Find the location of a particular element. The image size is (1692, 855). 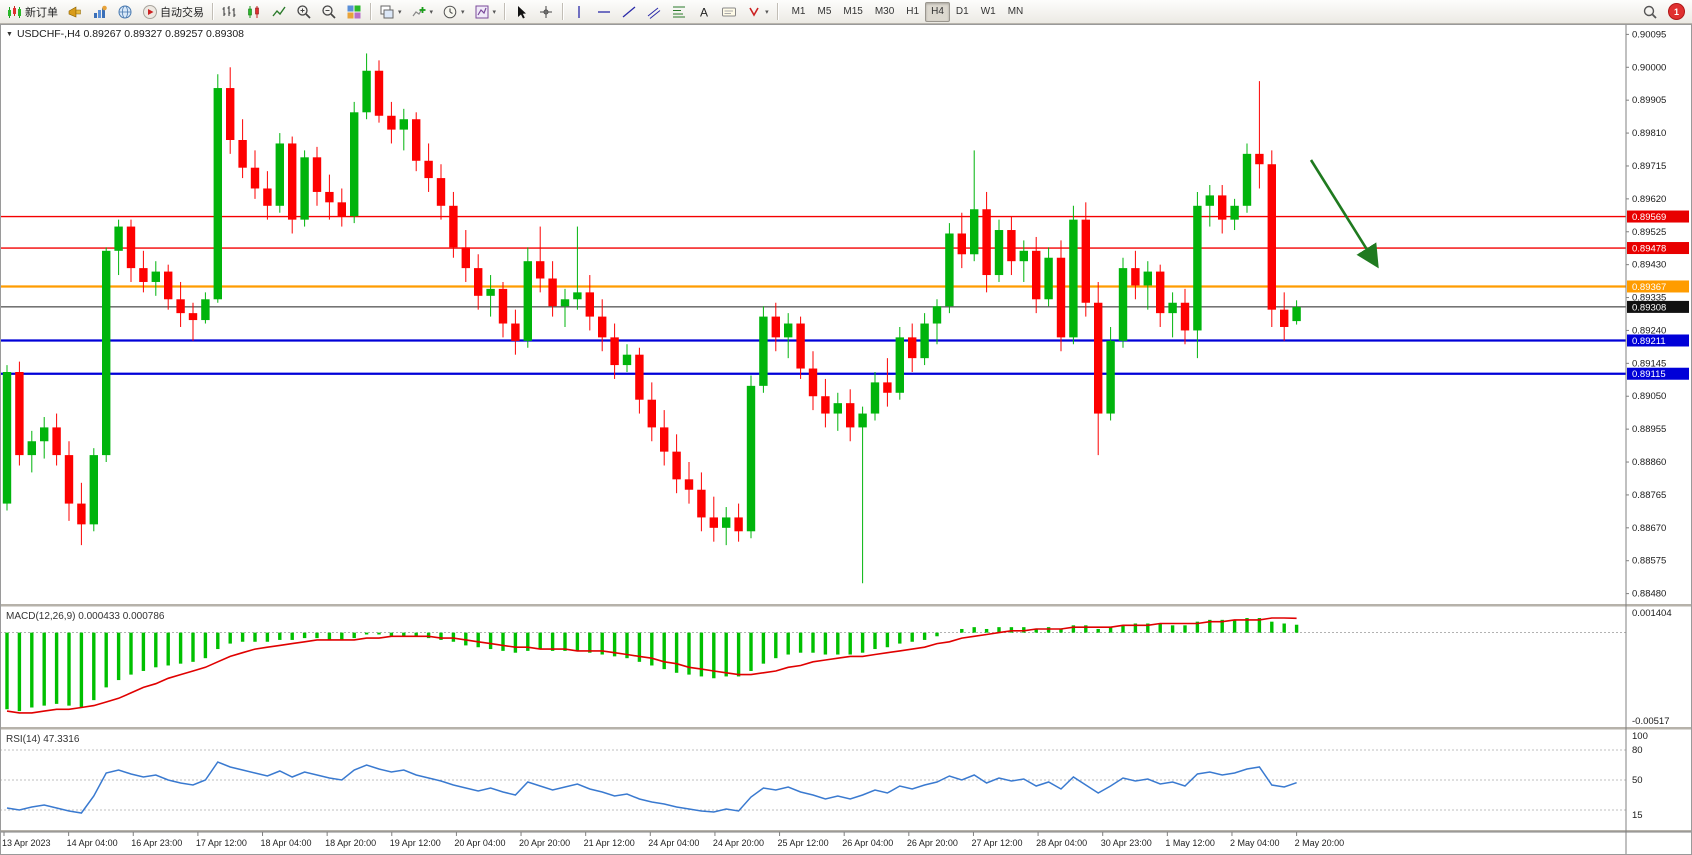

channel-icon is located at coordinates (654, 13).